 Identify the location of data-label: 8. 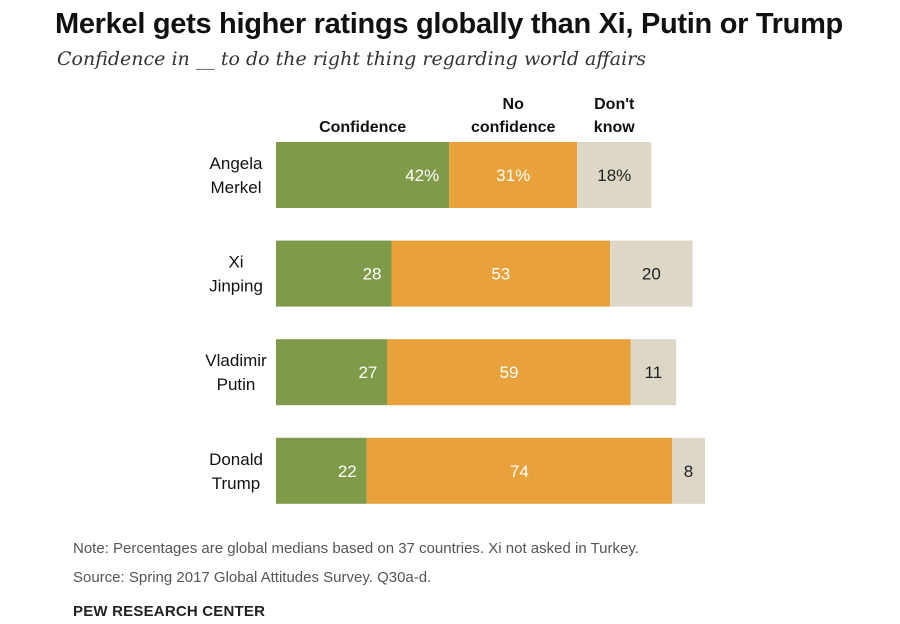
(688, 471).